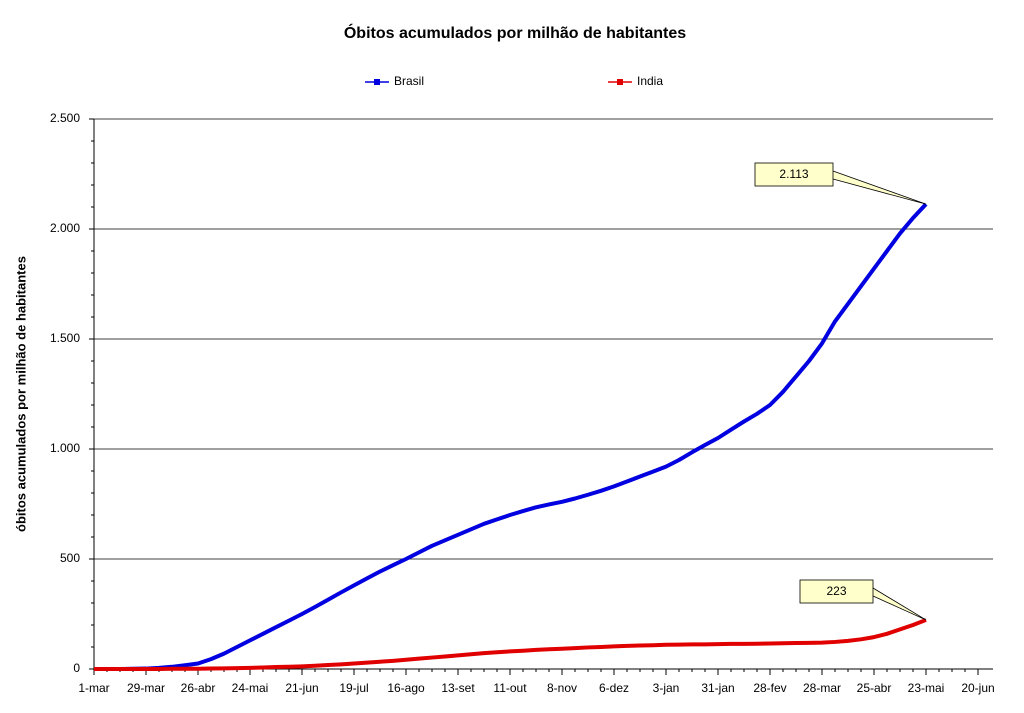  What do you see at coordinates (65, 118) in the screenshot?
I see `y-tick-label: 2.500` at bounding box center [65, 118].